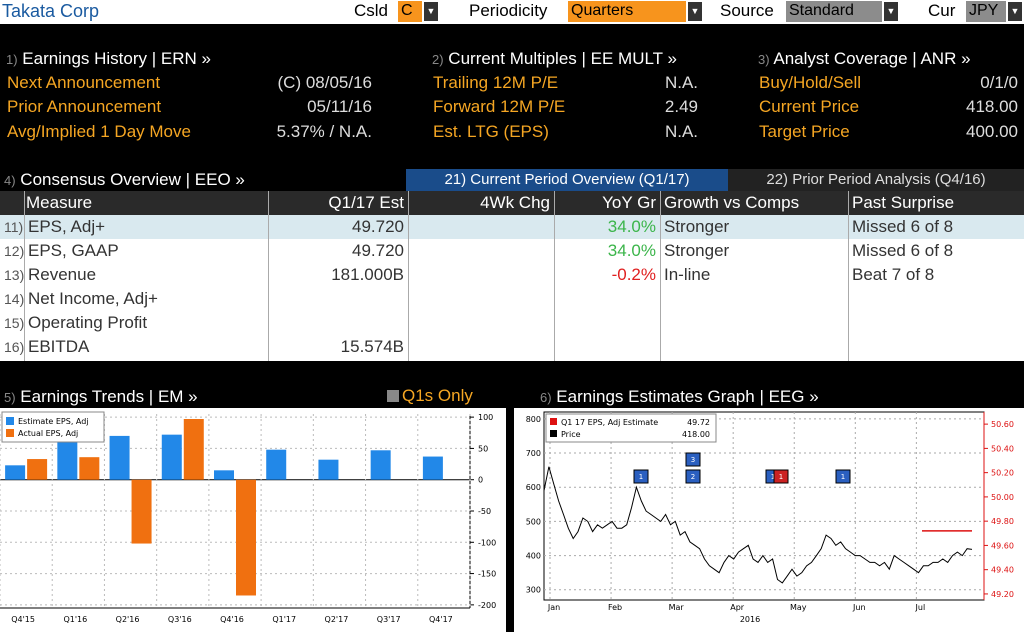 The width and height of the screenshot is (1024, 632). I want to click on cell-growth: In-line, so click(687, 274).